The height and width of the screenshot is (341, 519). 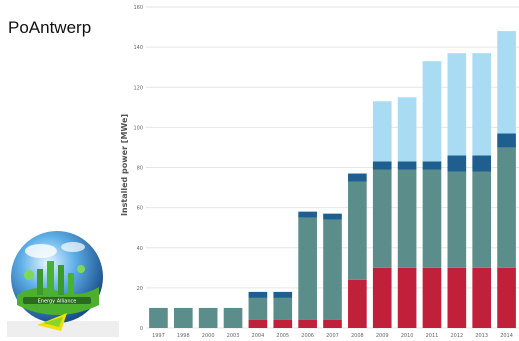 What do you see at coordinates (138, 88) in the screenshot?
I see `y-tick-label: 120` at bounding box center [138, 88].